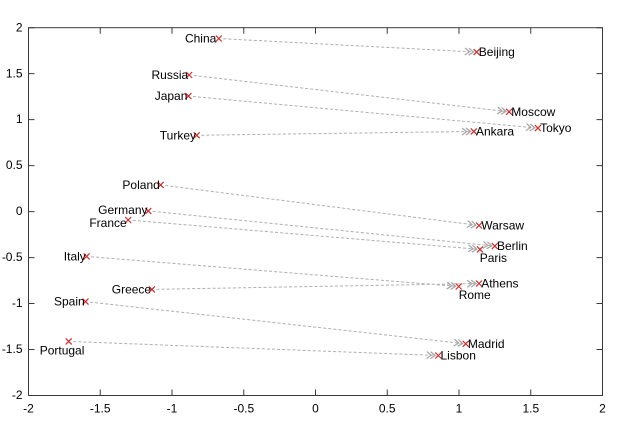  What do you see at coordinates (512, 246) in the screenshot?
I see `svg-text: Berlin` at bounding box center [512, 246].